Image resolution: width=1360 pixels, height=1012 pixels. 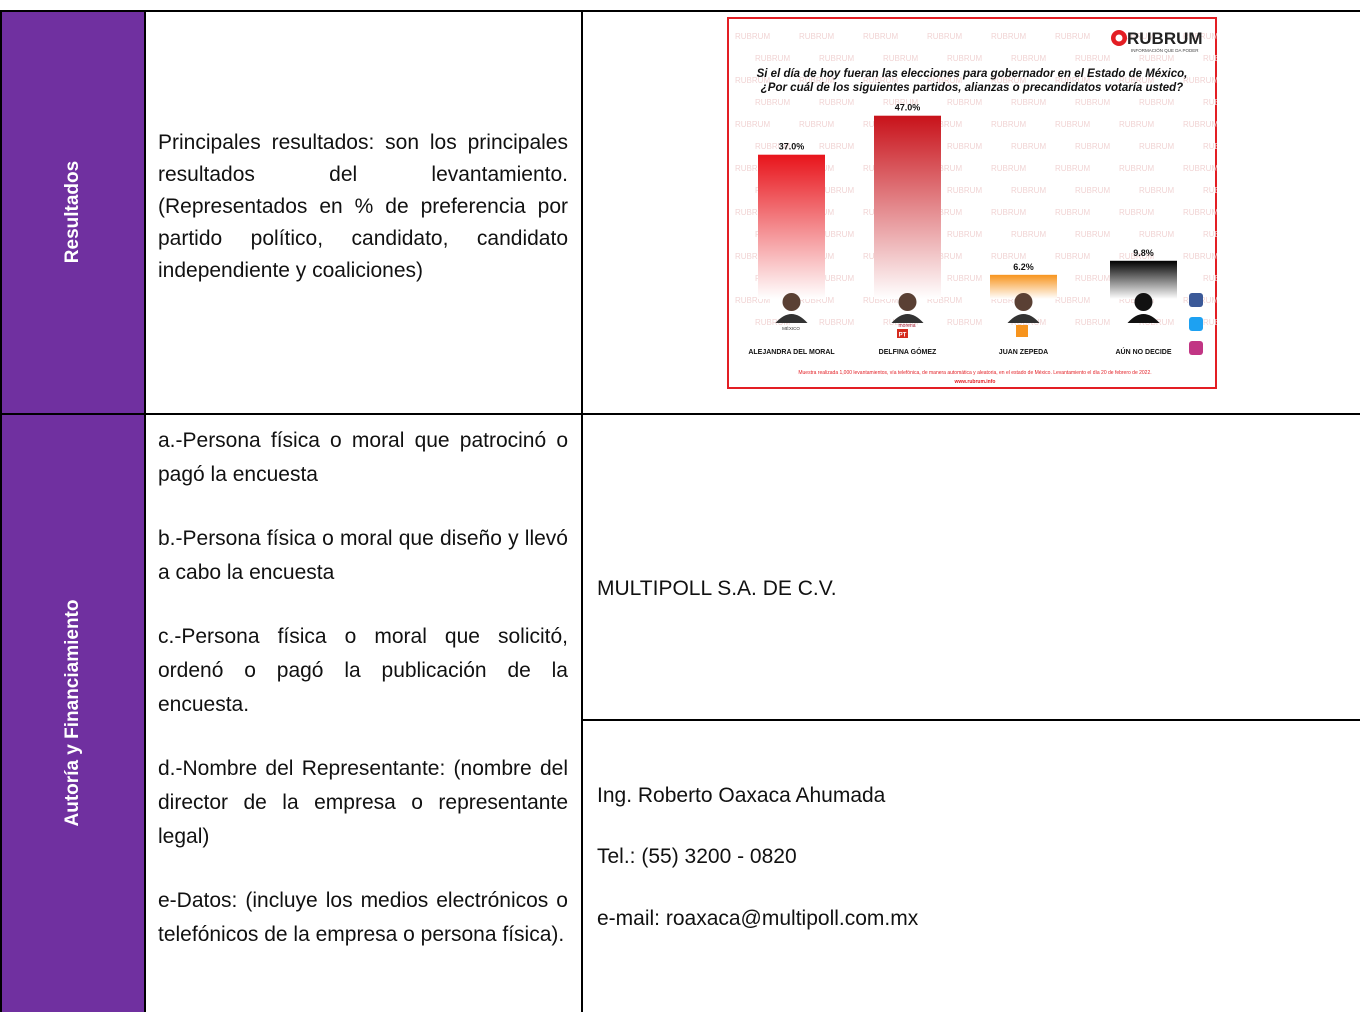 I want to click on row-label: Autoría y Financiamiento, so click(x=72, y=713).